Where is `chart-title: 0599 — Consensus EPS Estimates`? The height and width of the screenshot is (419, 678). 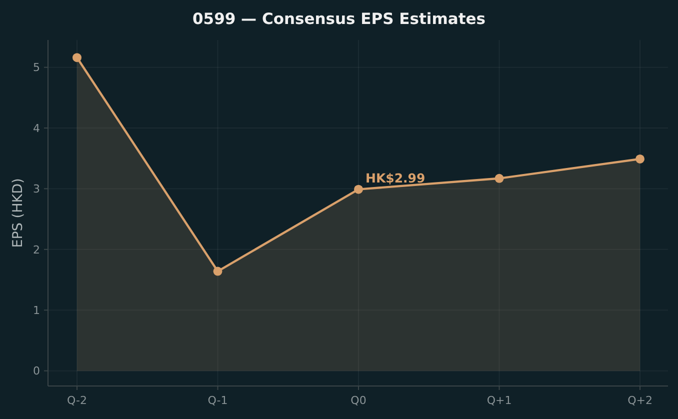 chart-title: 0599 — Consensus EPS Estimates is located at coordinates (339, 19).